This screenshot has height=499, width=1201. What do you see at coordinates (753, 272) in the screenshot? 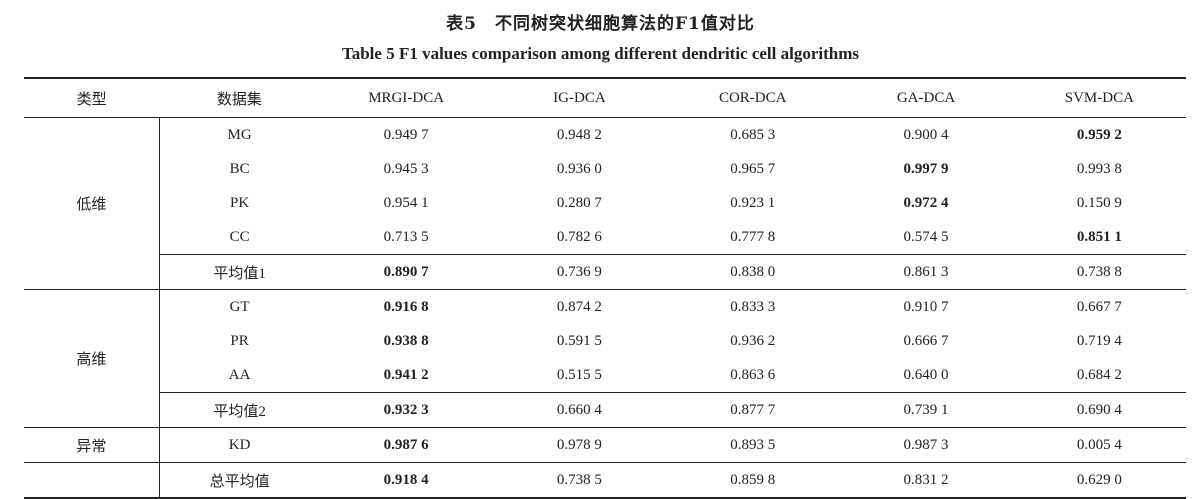
I see `value-cell: 0.838 0` at bounding box center [753, 272].